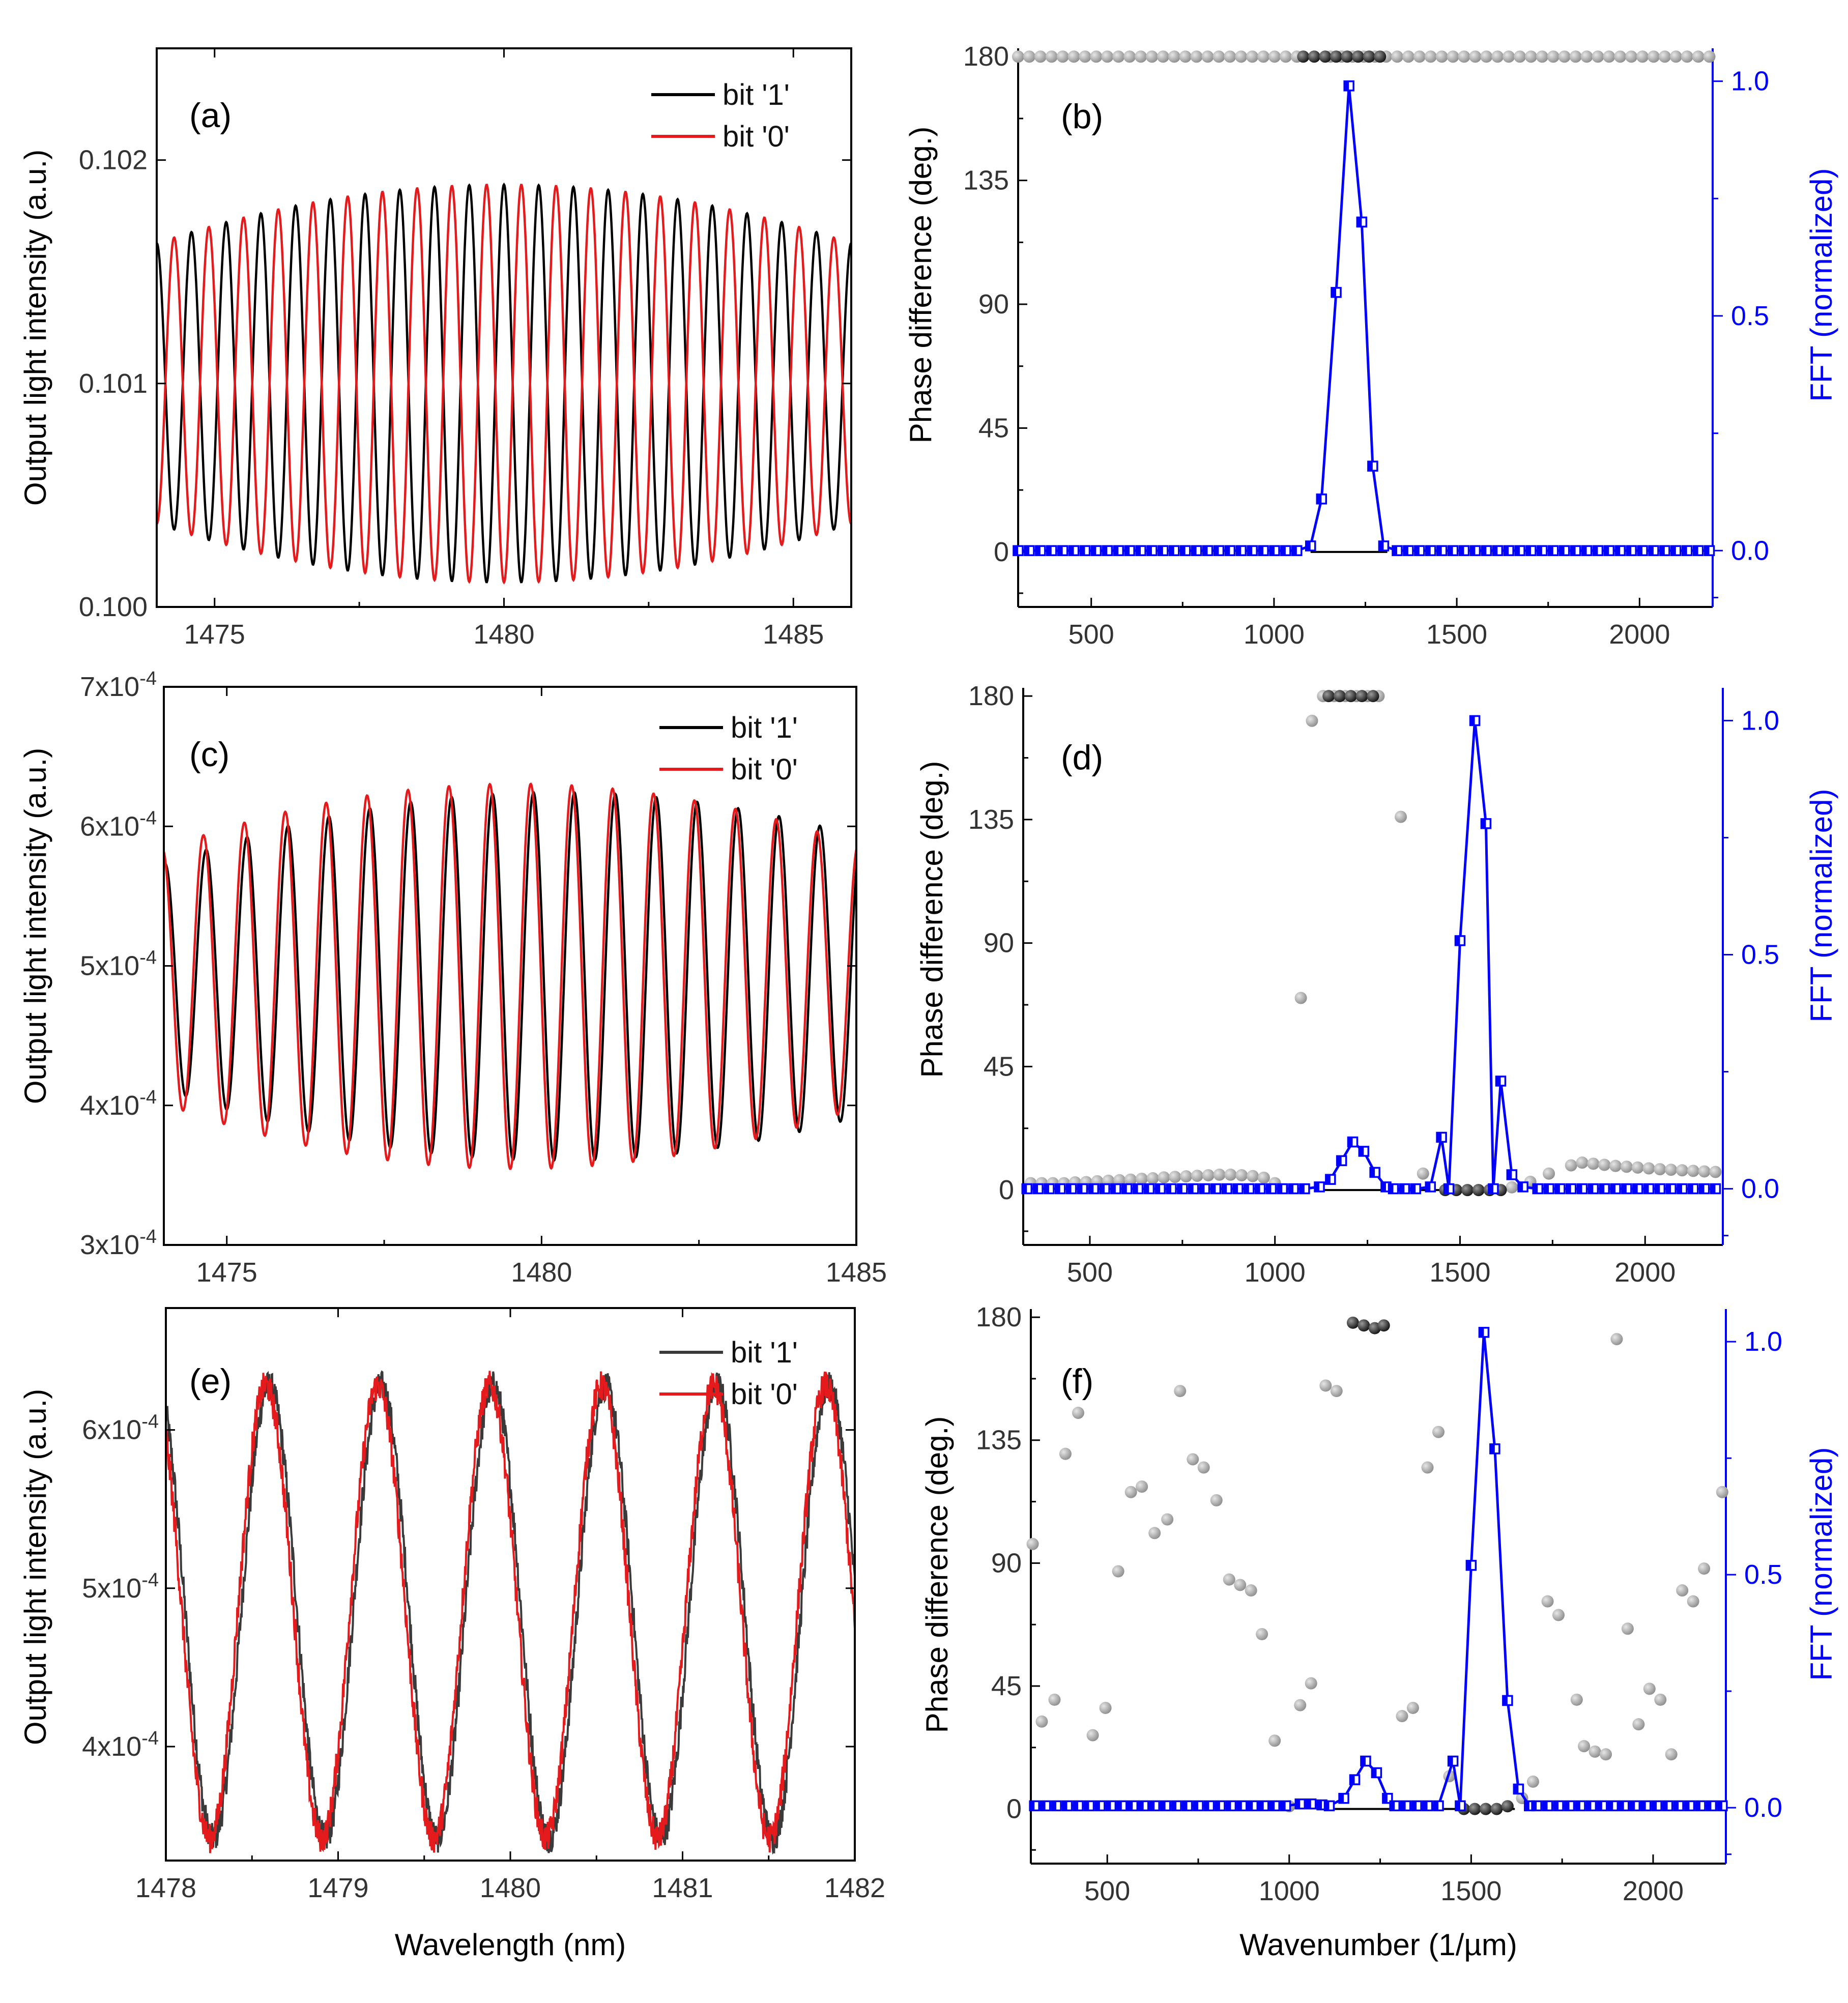 This screenshot has height=2003, width=1848. Describe the element at coordinates (214, 634) in the screenshot. I see `x-tick-label: 1475` at that location.